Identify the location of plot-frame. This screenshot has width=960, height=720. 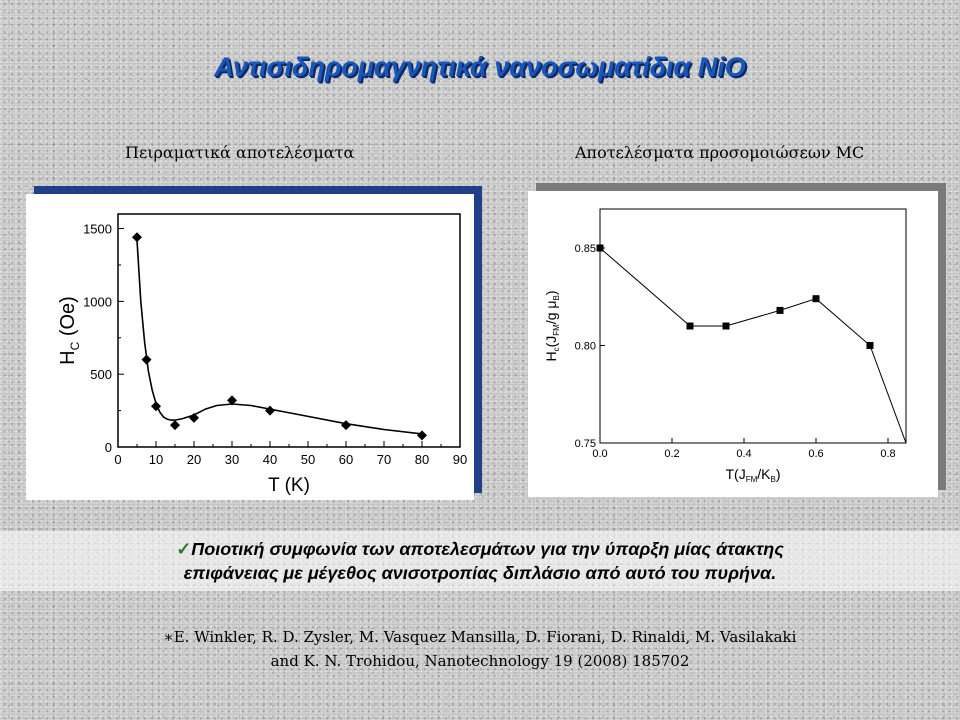
(753, 326).